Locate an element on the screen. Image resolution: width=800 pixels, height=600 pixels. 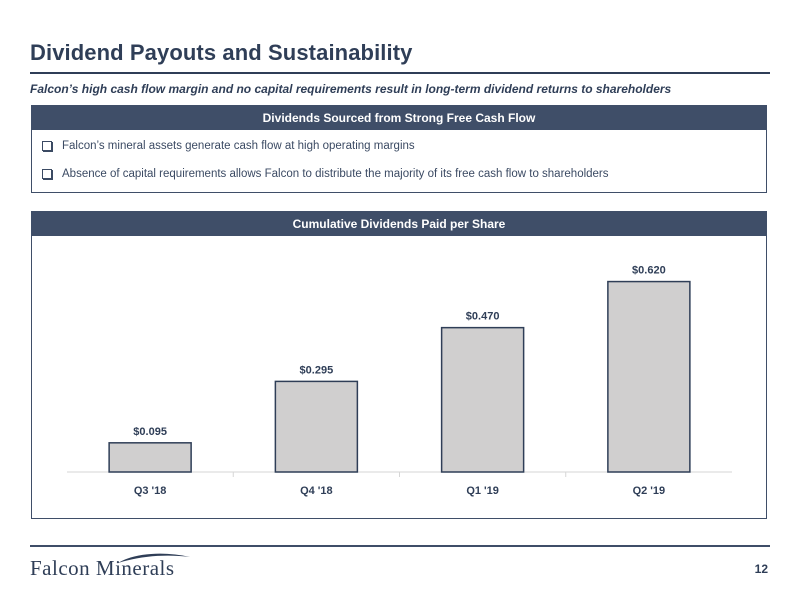
page-number: 12 is located at coordinates (761, 569).